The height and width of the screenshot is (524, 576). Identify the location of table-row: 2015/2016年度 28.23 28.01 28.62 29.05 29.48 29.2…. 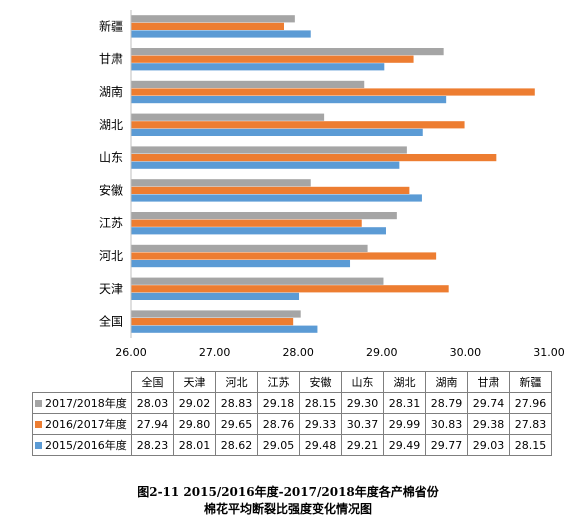
(292, 445).